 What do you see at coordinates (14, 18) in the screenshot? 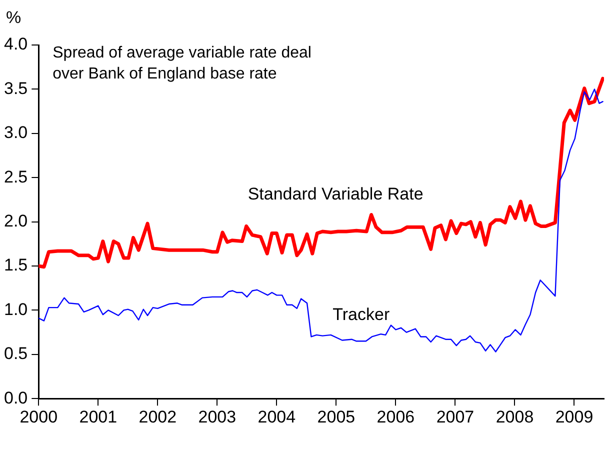
I see `y-axis-title: %` at bounding box center [14, 18].